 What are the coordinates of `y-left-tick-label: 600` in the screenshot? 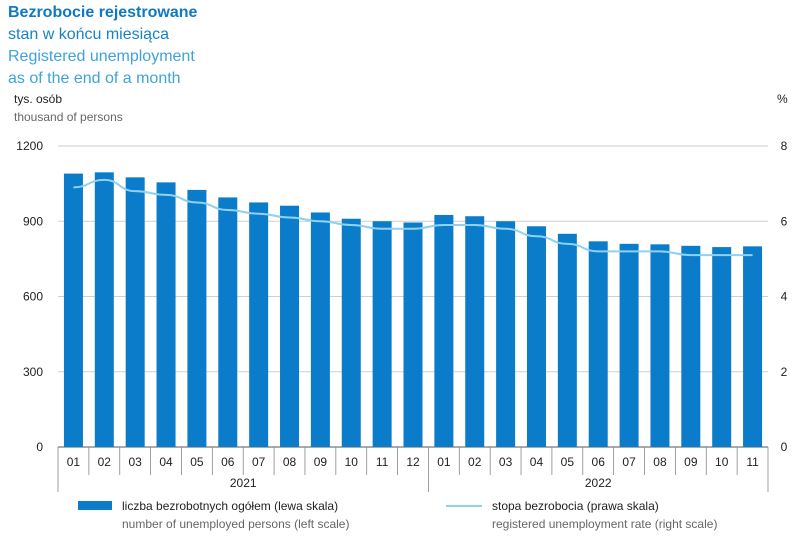 It's located at (33, 297).